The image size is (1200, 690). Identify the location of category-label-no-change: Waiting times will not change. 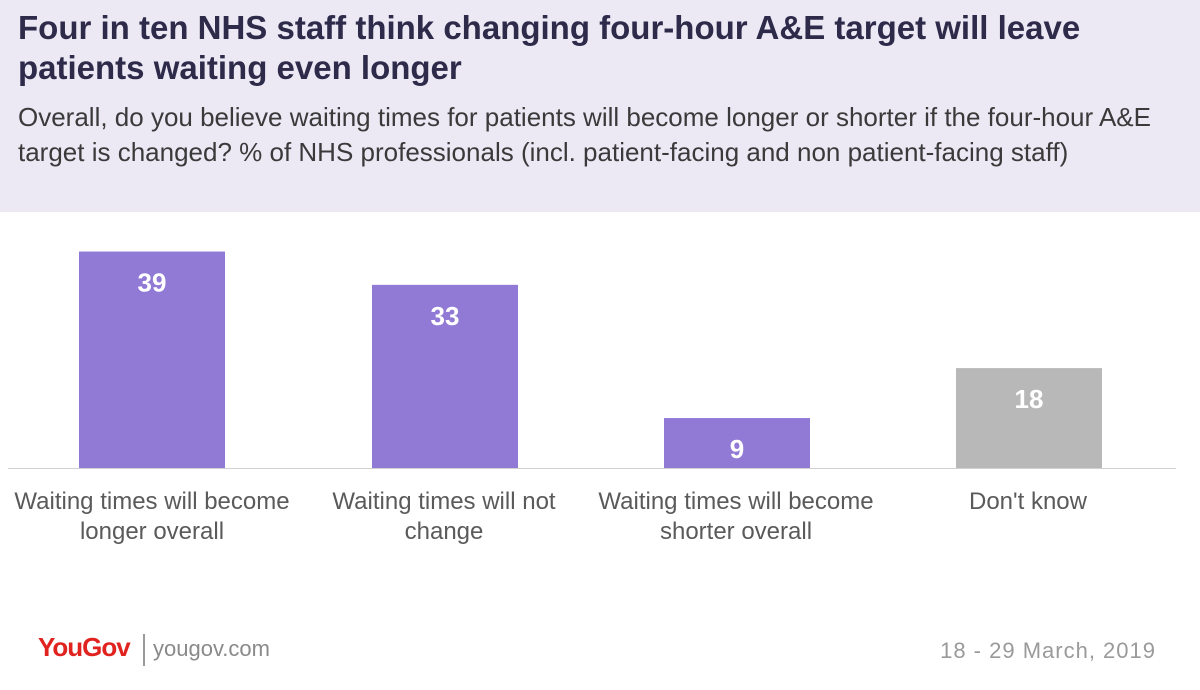
(444, 516).